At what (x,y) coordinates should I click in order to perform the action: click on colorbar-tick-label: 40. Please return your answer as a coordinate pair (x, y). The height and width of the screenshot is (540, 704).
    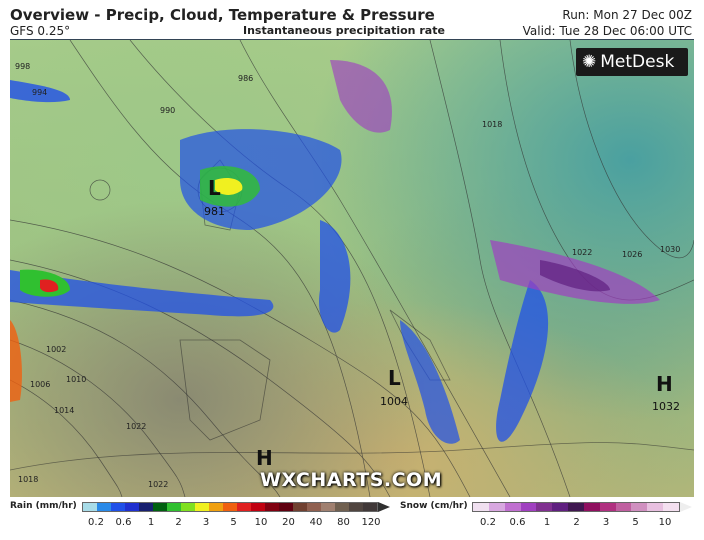
    Looking at the image, I should click on (316, 522).